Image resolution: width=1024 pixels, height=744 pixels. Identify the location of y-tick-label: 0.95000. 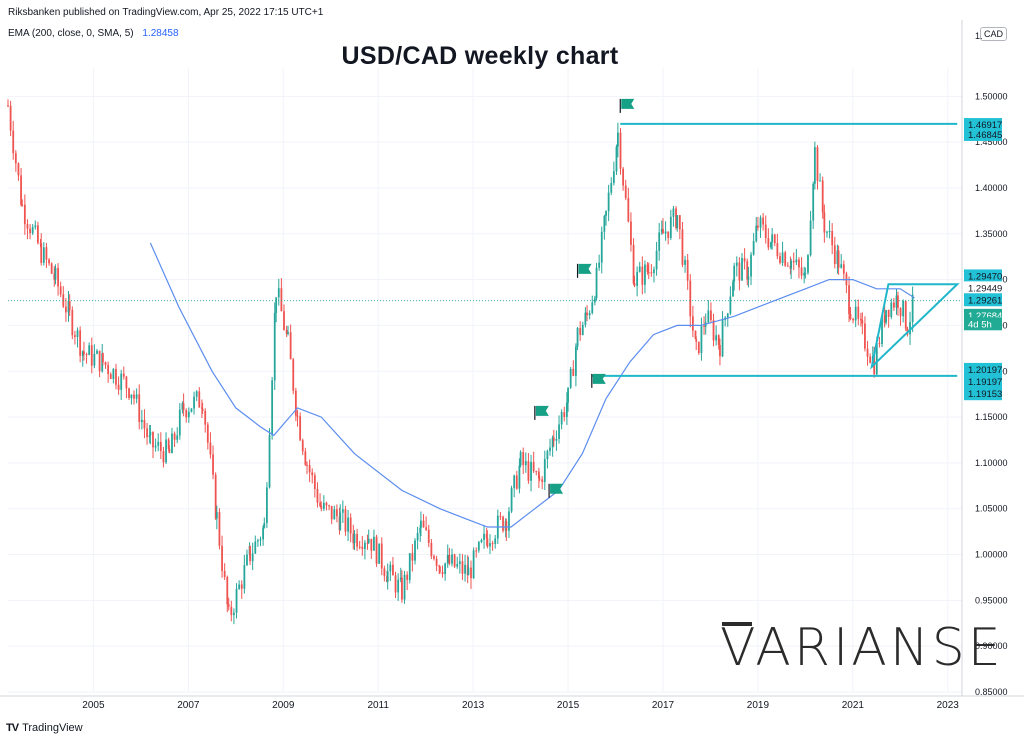
(991, 600).